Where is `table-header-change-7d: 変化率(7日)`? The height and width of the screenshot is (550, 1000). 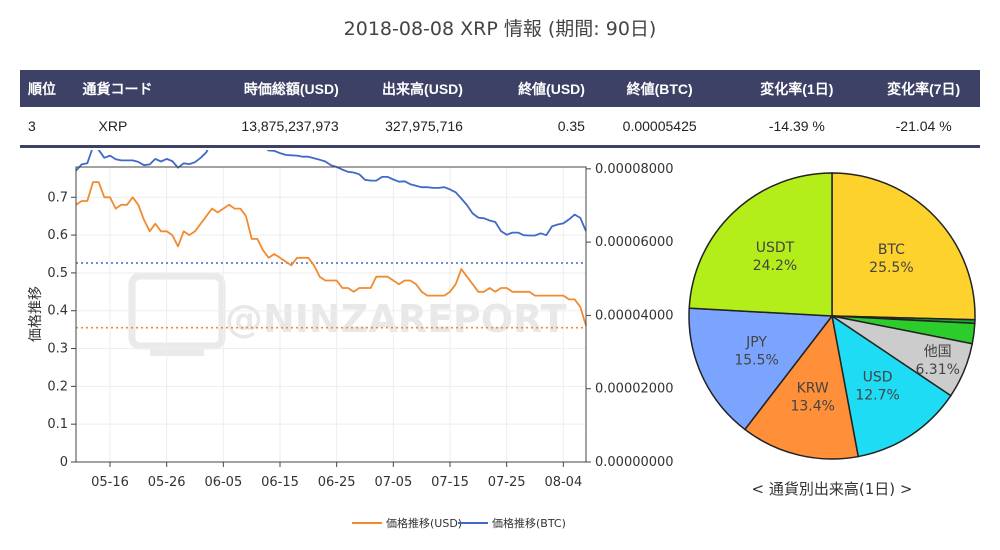
table-header-change-7d: 変化率(7日) is located at coordinates (923, 88).